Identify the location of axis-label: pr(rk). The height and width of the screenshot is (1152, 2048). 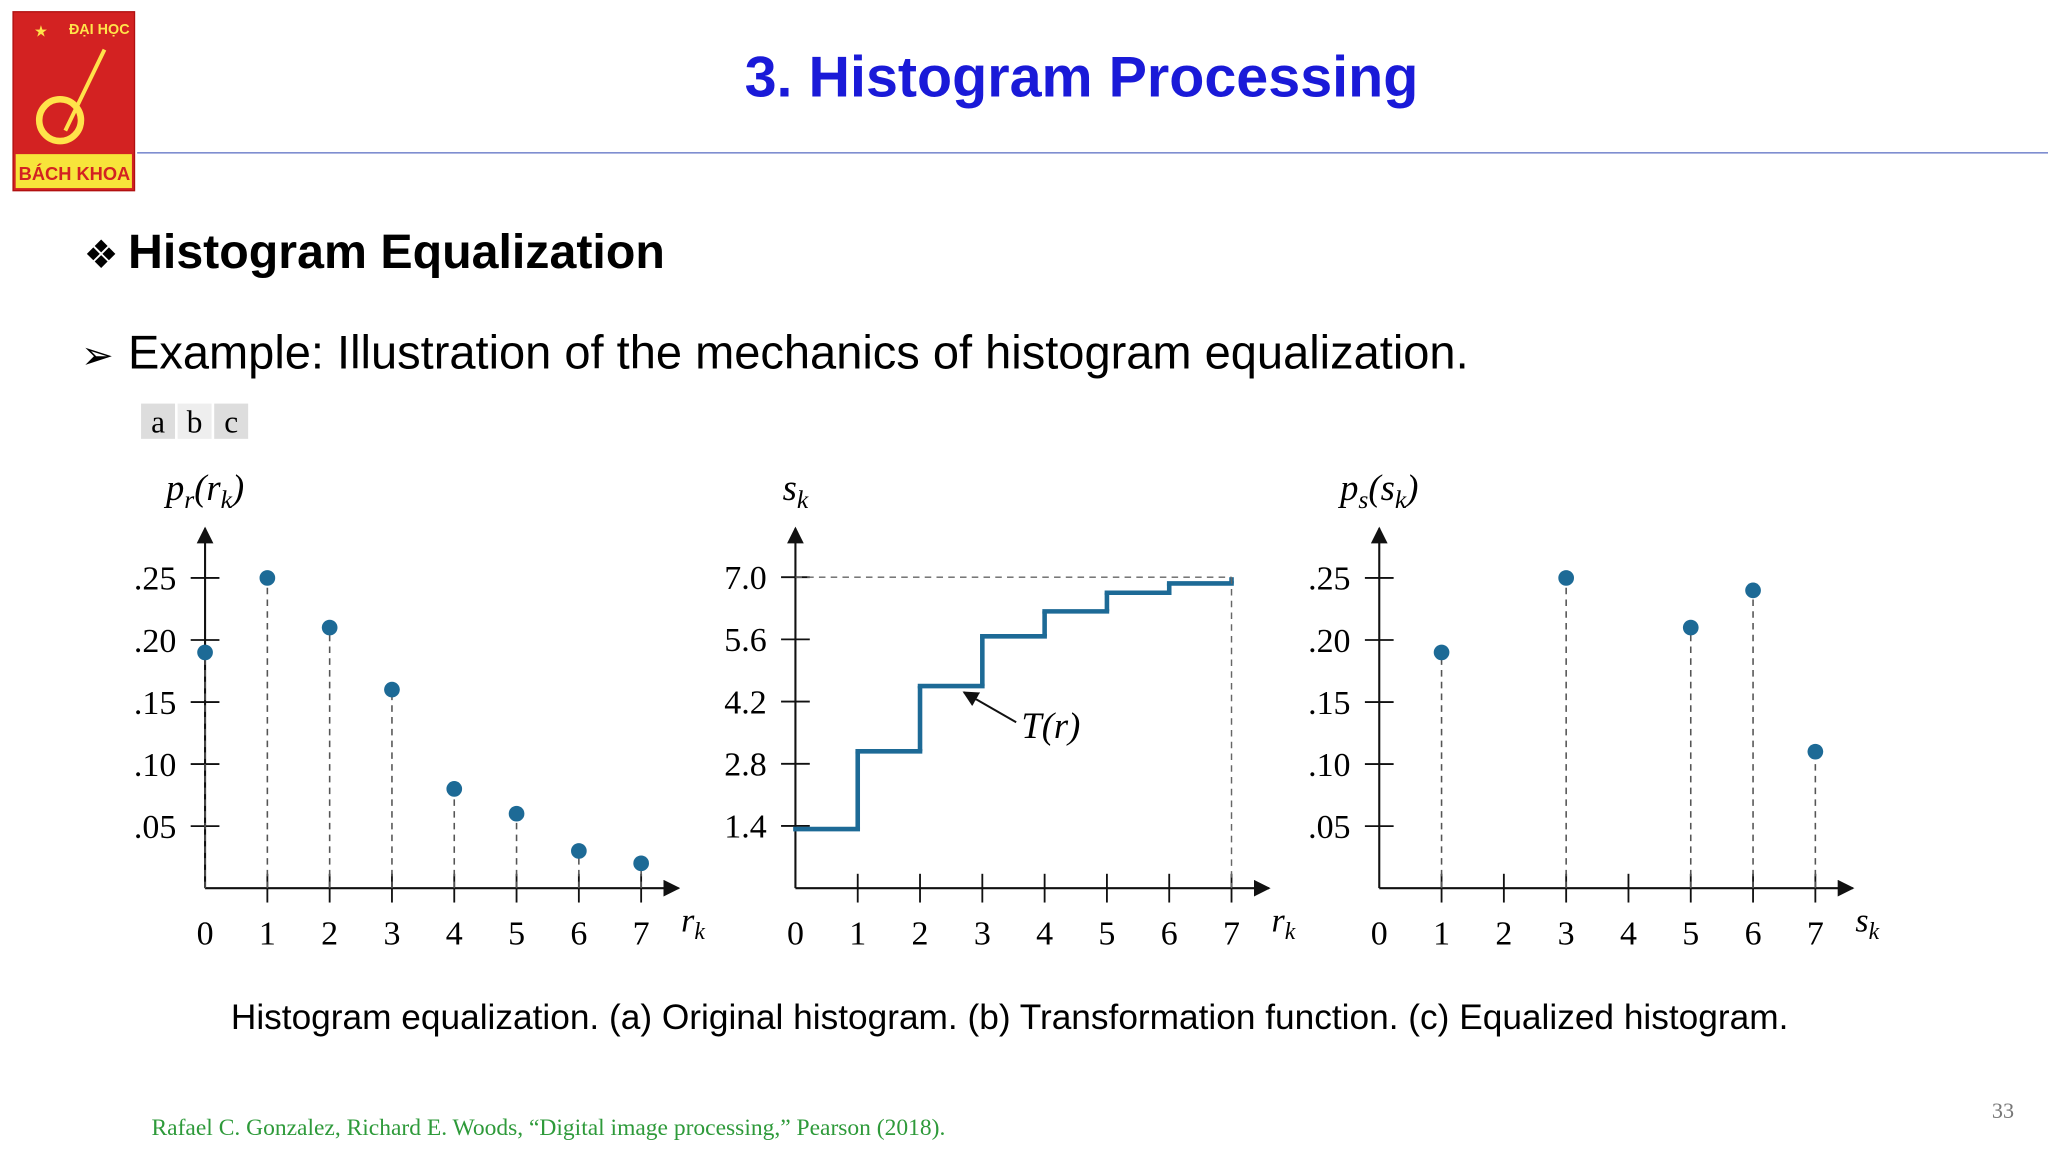
(203, 490).